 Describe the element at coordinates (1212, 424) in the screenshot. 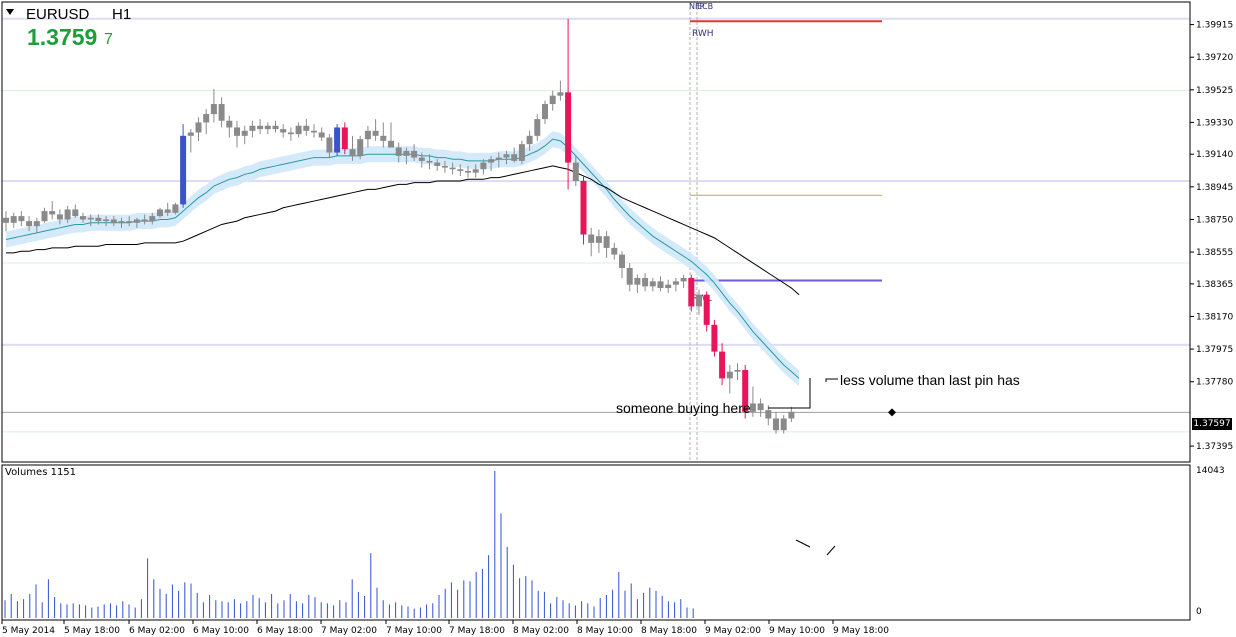

I see `current-price-tag: 1.37597` at that location.